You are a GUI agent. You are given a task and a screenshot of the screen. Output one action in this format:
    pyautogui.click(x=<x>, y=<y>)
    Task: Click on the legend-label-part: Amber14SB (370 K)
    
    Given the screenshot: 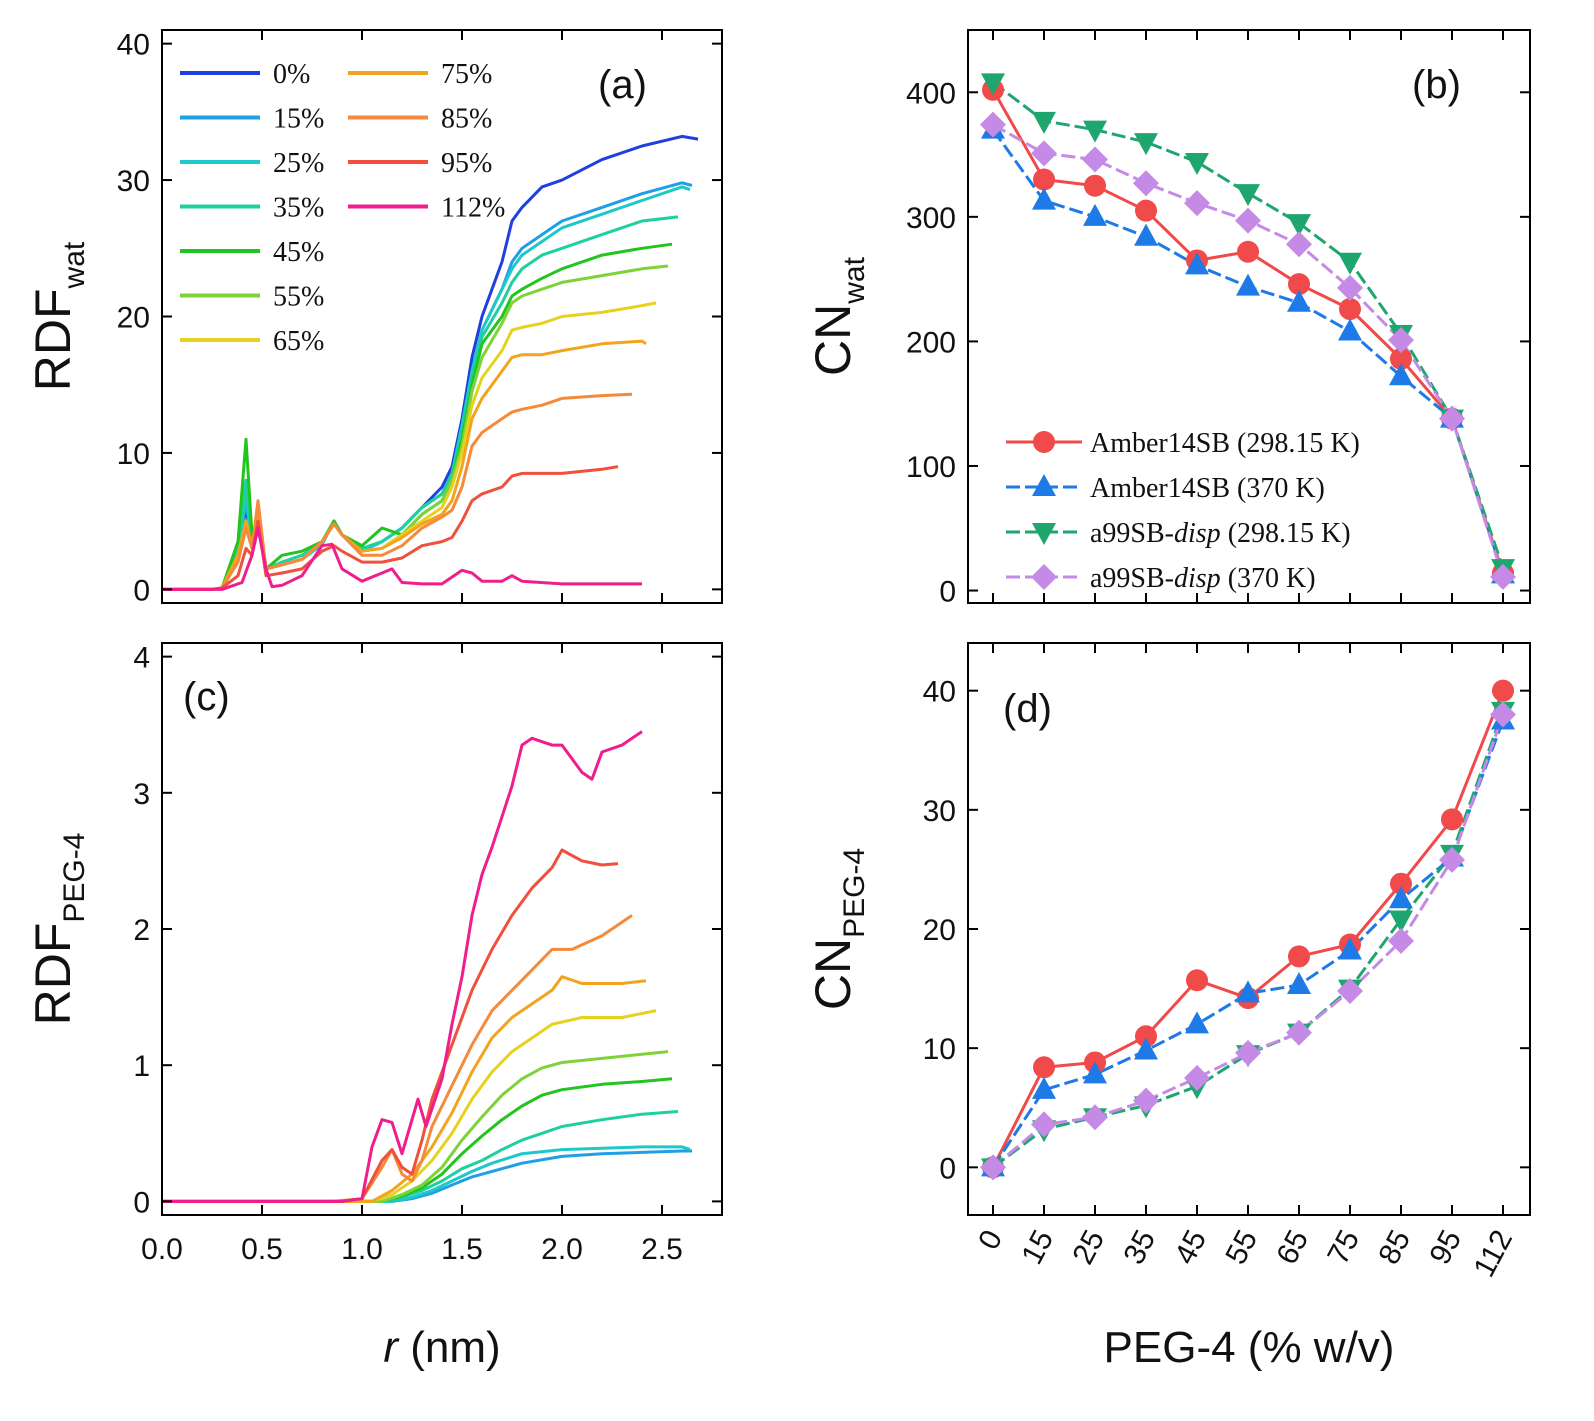 What is the action you would take?
    pyautogui.click(x=1207, y=488)
    